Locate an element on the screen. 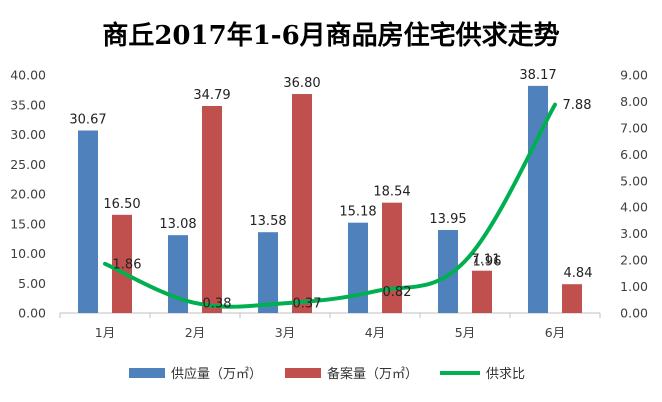 This screenshot has width=662, height=402. supply-data-label: 38.17 is located at coordinates (537, 75).